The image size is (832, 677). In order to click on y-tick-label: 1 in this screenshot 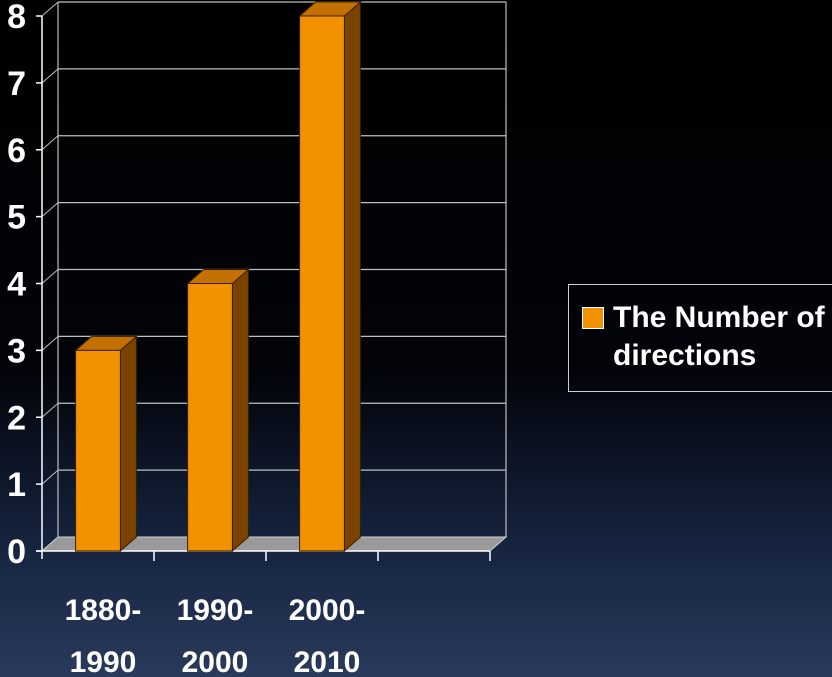, I will do `click(16, 485)`.